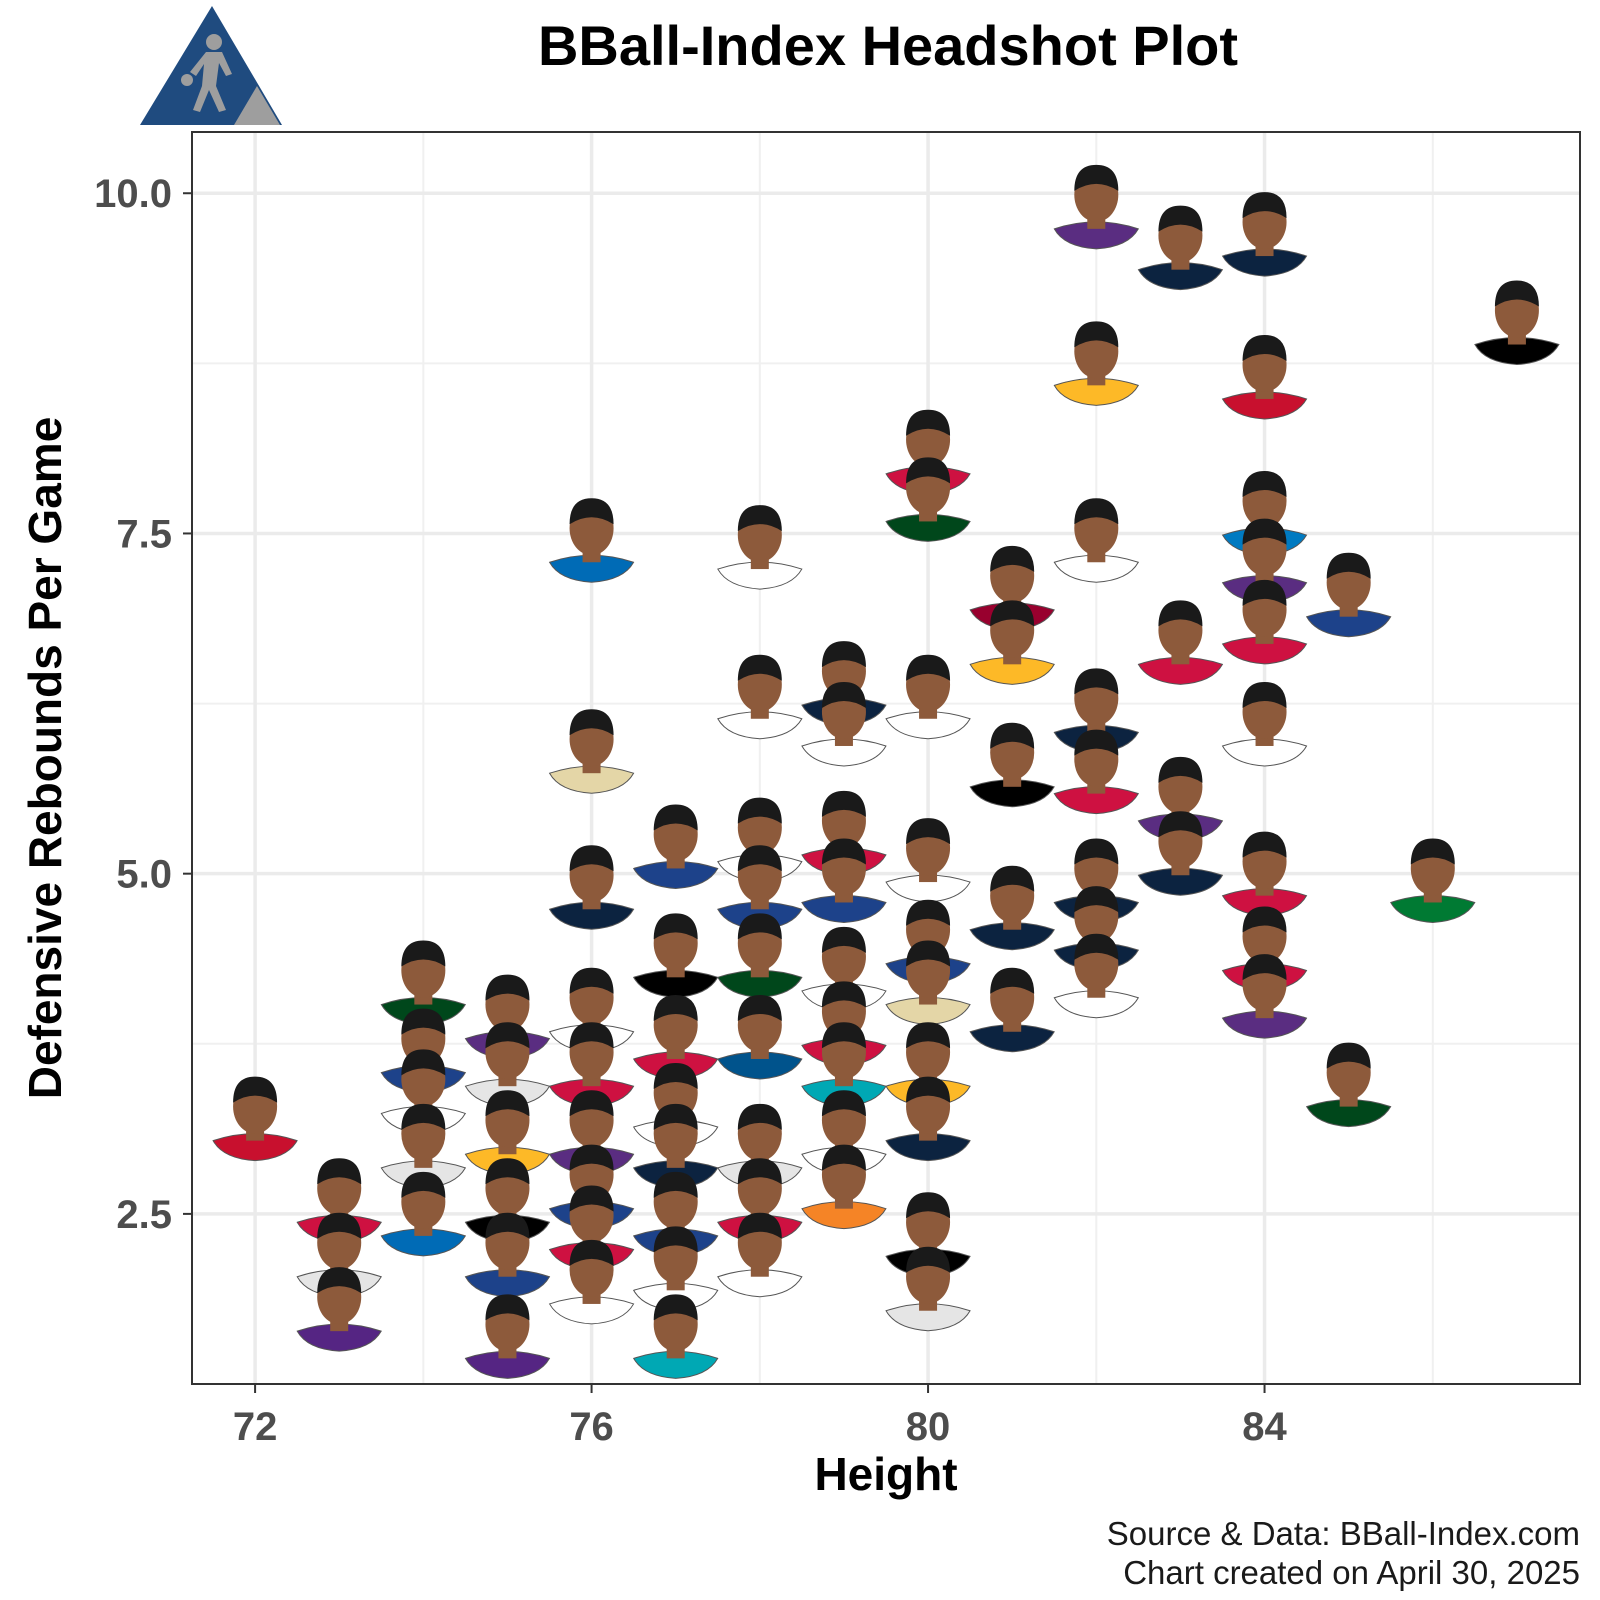 Image resolution: width=1600 pixels, height=1600 pixels. I want to click on bball-index-logo, so click(211, 65).